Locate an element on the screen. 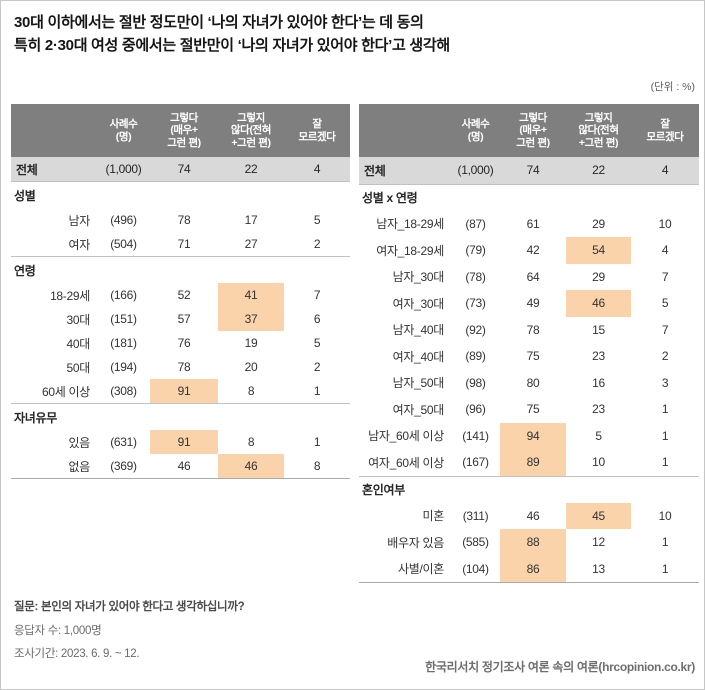 The height and width of the screenshot is (690, 705). row-label: 남자_18-29세 is located at coordinates (410, 224).